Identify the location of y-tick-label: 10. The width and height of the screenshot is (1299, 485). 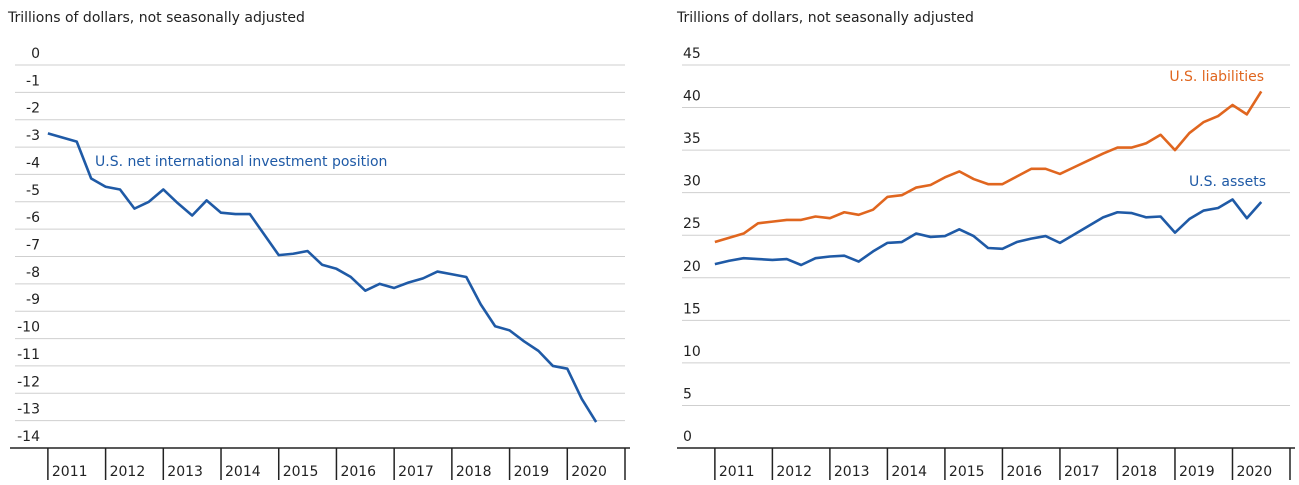
(692, 352).